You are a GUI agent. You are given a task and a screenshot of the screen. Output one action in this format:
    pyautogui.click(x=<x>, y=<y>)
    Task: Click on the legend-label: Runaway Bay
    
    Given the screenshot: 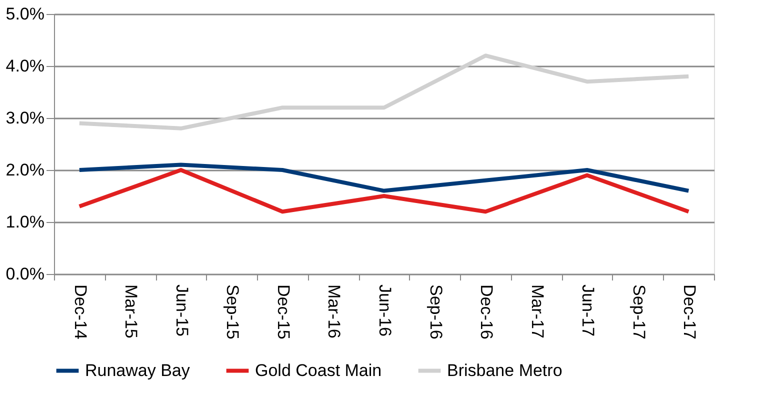 What is the action you would take?
    pyautogui.click(x=137, y=370)
    